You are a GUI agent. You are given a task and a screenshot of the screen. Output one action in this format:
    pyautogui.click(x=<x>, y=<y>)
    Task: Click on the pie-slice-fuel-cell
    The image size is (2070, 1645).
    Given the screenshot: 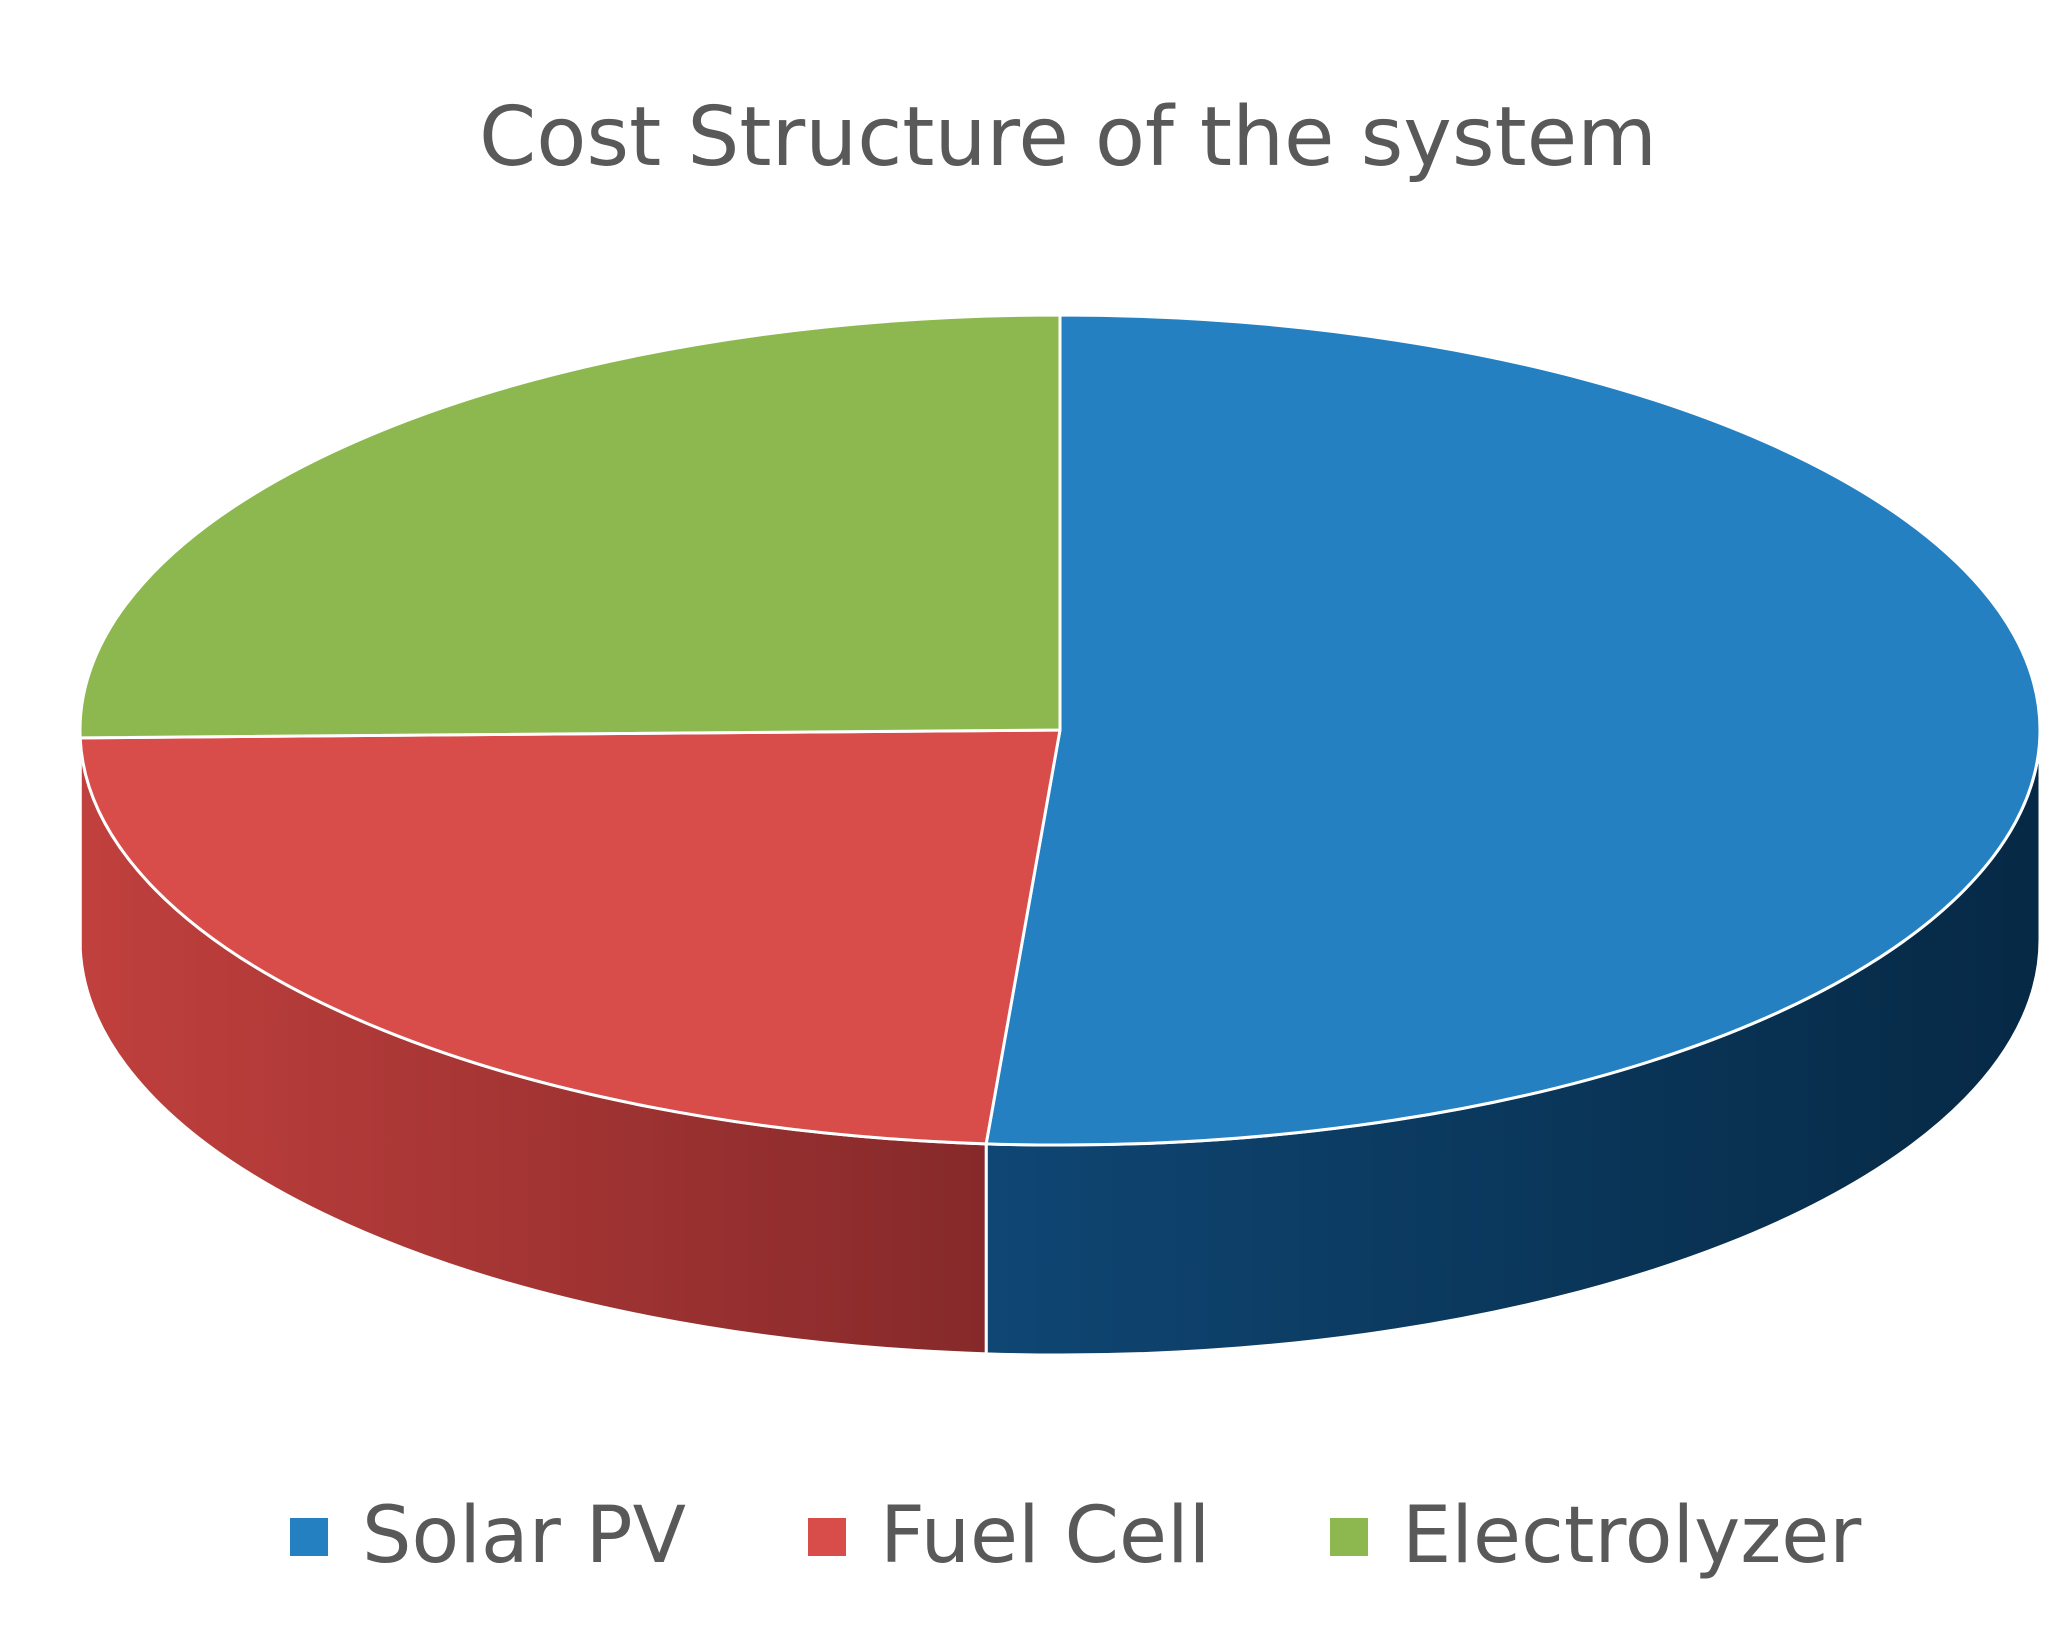 What is the action you would take?
    pyautogui.click(x=570, y=937)
    